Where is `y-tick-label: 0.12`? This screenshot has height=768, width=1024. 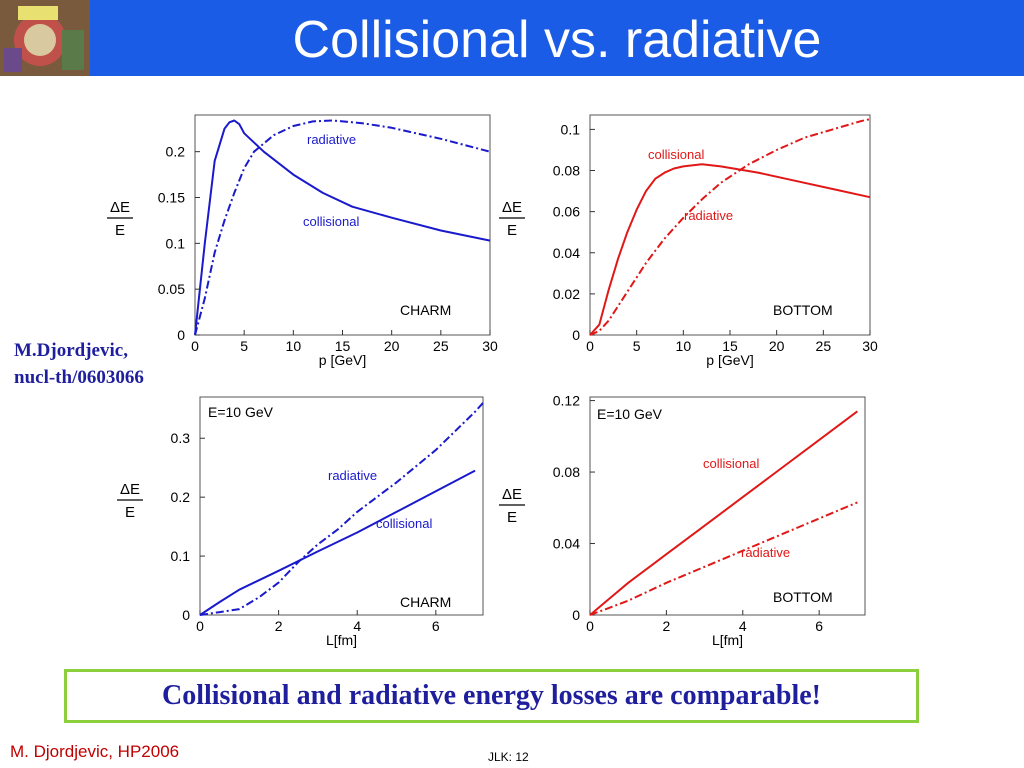 y-tick-label: 0.12 is located at coordinates (566, 401).